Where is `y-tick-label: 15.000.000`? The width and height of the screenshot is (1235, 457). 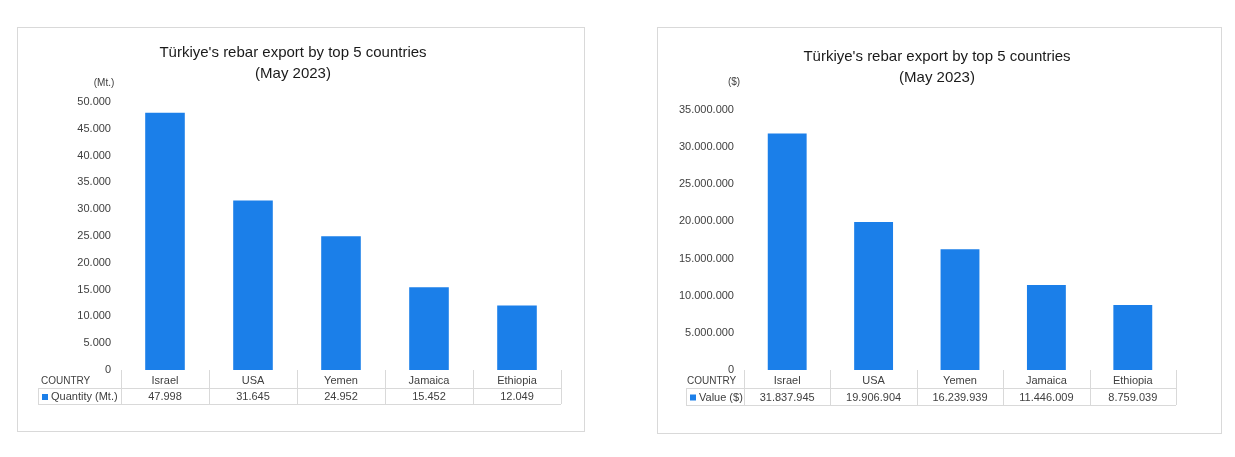 y-tick-label: 15.000.000 is located at coordinates (706, 257).